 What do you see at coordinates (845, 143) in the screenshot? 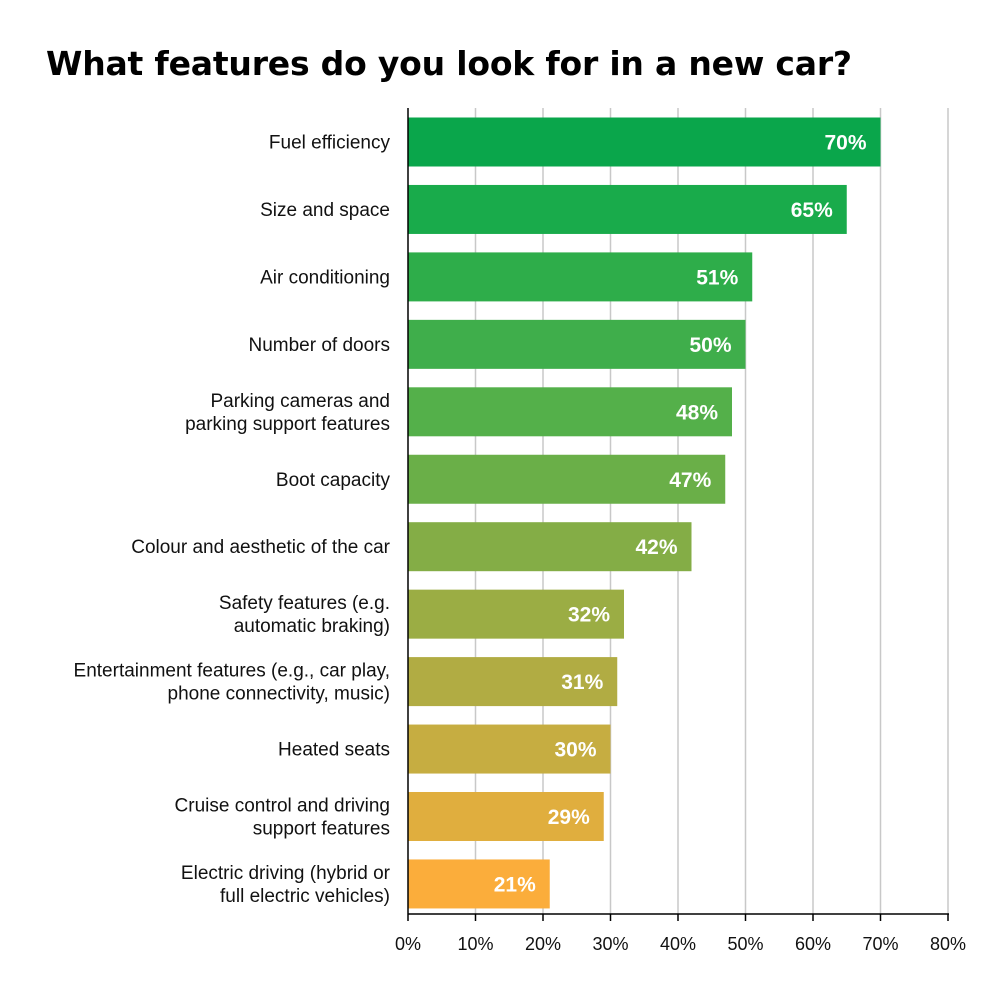
I see `data-label: 70%` at bounding box center [845, 143].